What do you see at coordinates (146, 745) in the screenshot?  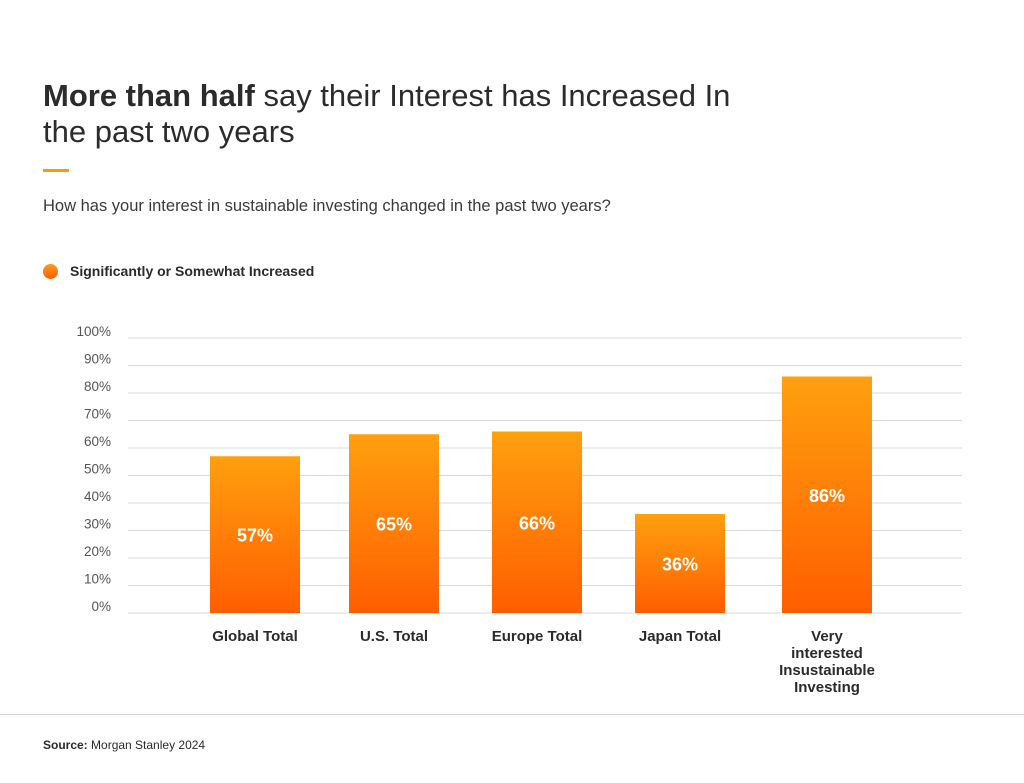 I see `source-text: Morgan Stanley 2024` at bounding box center [146, 745].